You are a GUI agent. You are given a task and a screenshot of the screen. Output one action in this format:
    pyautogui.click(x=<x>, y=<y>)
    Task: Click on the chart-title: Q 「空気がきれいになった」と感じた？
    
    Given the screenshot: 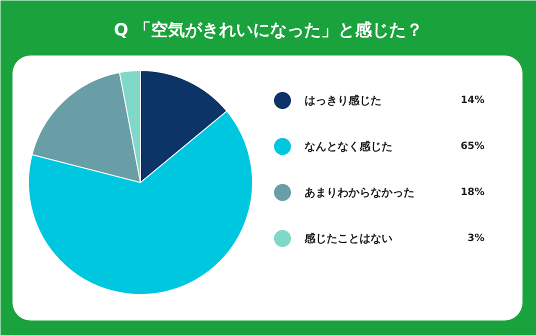 What is the action you would take?
    pyautogui.click(x=269, y=30)
    